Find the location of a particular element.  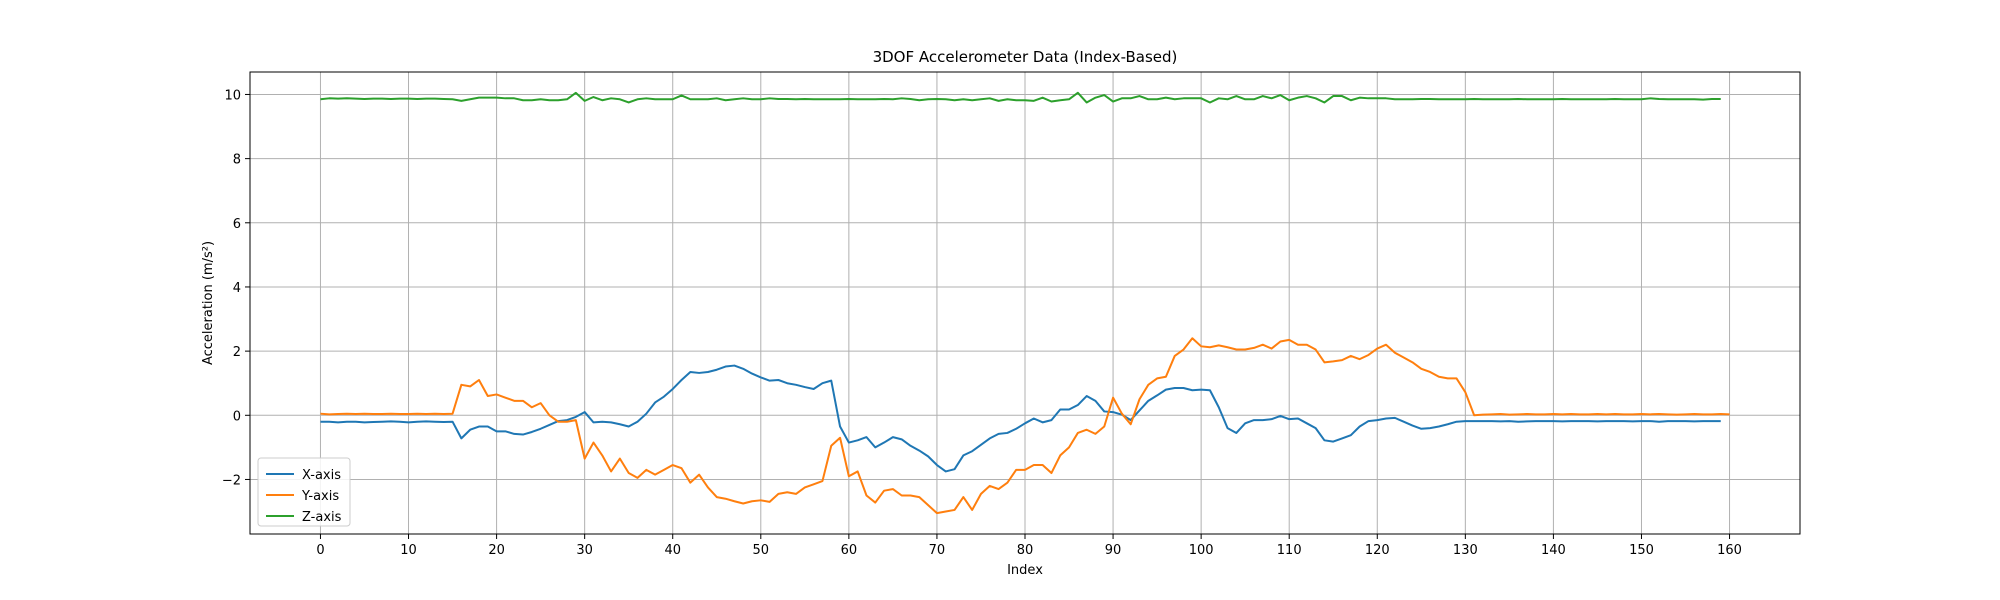

x-tick-label: 110 is located at coordinates (1289, 550).